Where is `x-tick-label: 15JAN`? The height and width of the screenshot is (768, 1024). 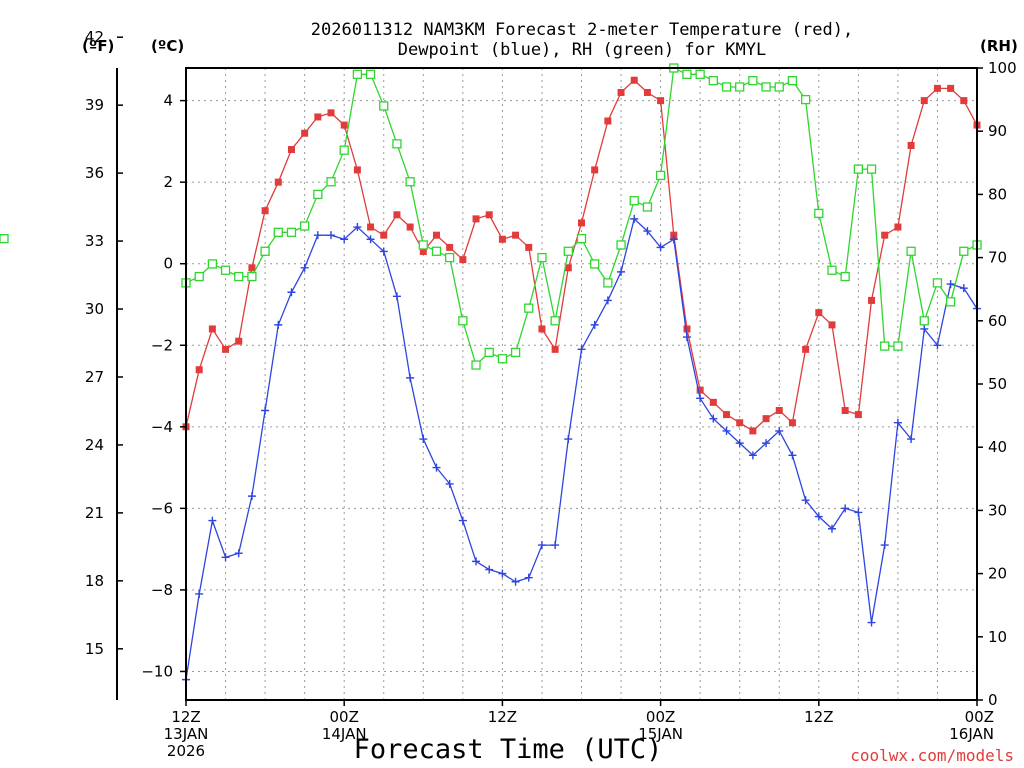
x-tick-label: 15JAN is located at coordinates (660, 734).